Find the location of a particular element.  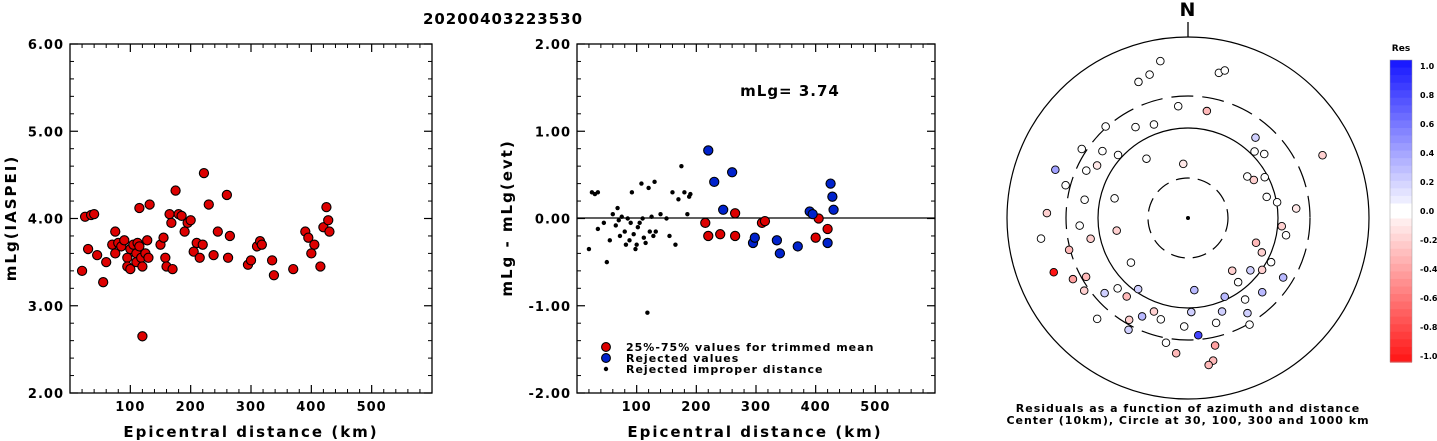

colorbar-tick-label: 0.8 is located at coordinates (1427, 95).